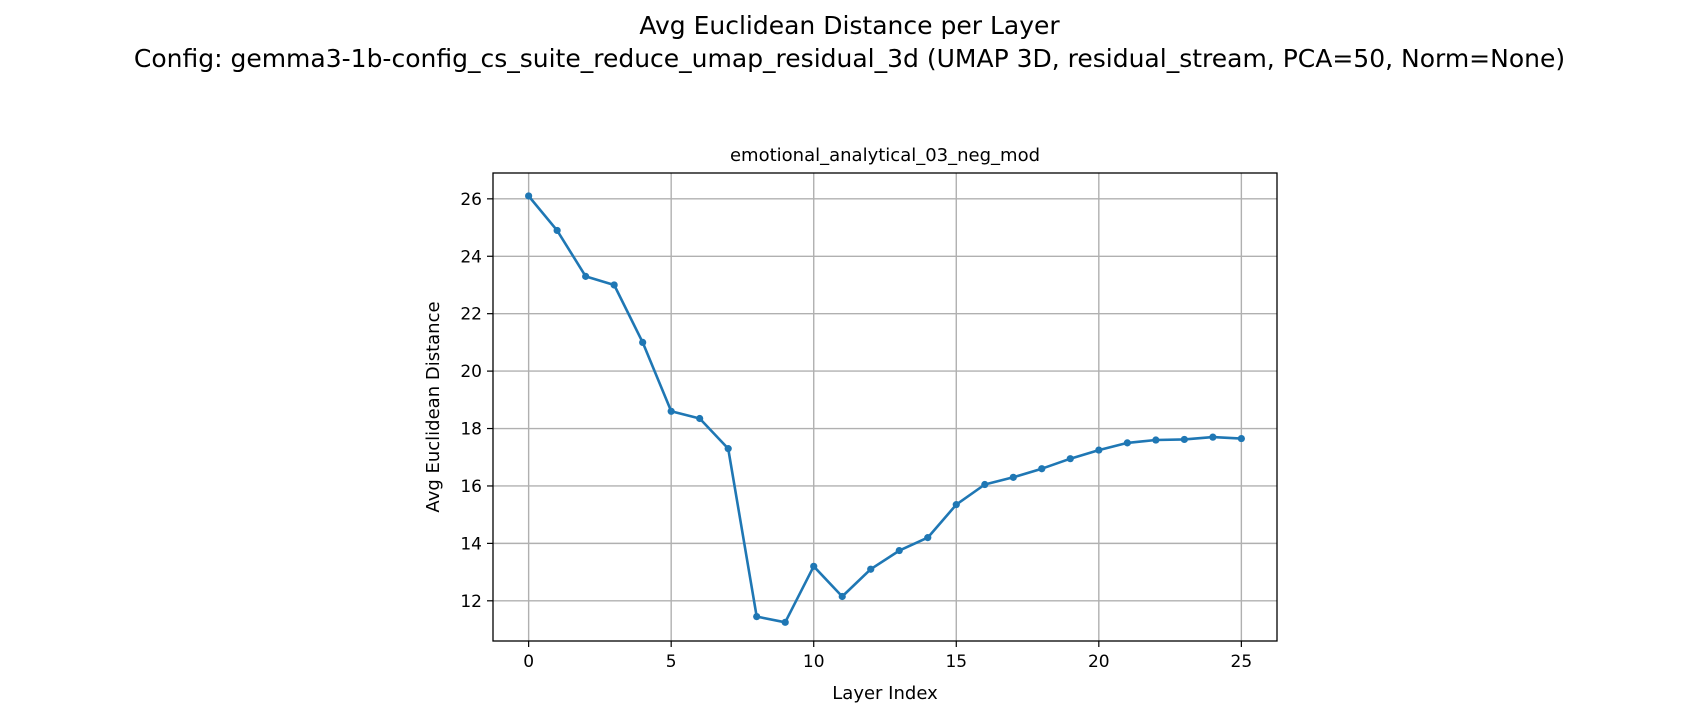 This screenshot has width=1699, height=718. Describe the element at coordinates (849, 25) in the screenshot. I see `figure-title: Avg Euclidean Distance per Layer` at that location.